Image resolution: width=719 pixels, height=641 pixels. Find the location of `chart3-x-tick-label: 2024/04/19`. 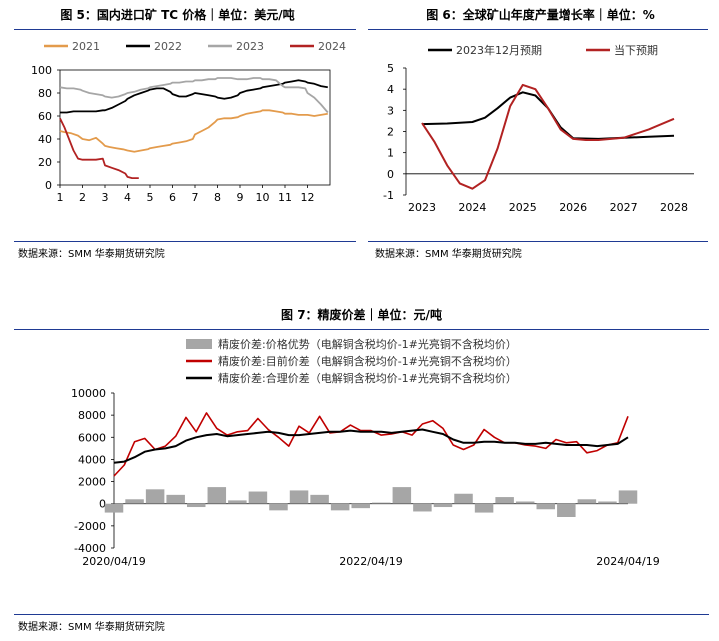

chart3-x-tick-label: 2024/04/19 is located at coordinates (627, 561).